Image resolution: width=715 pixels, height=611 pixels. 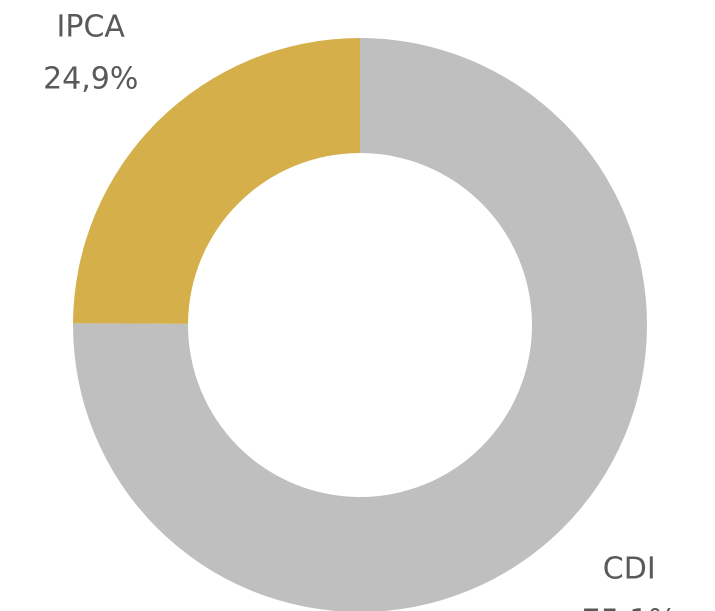 I want to click on slice-label: CDI, so click(x=629, y=568).